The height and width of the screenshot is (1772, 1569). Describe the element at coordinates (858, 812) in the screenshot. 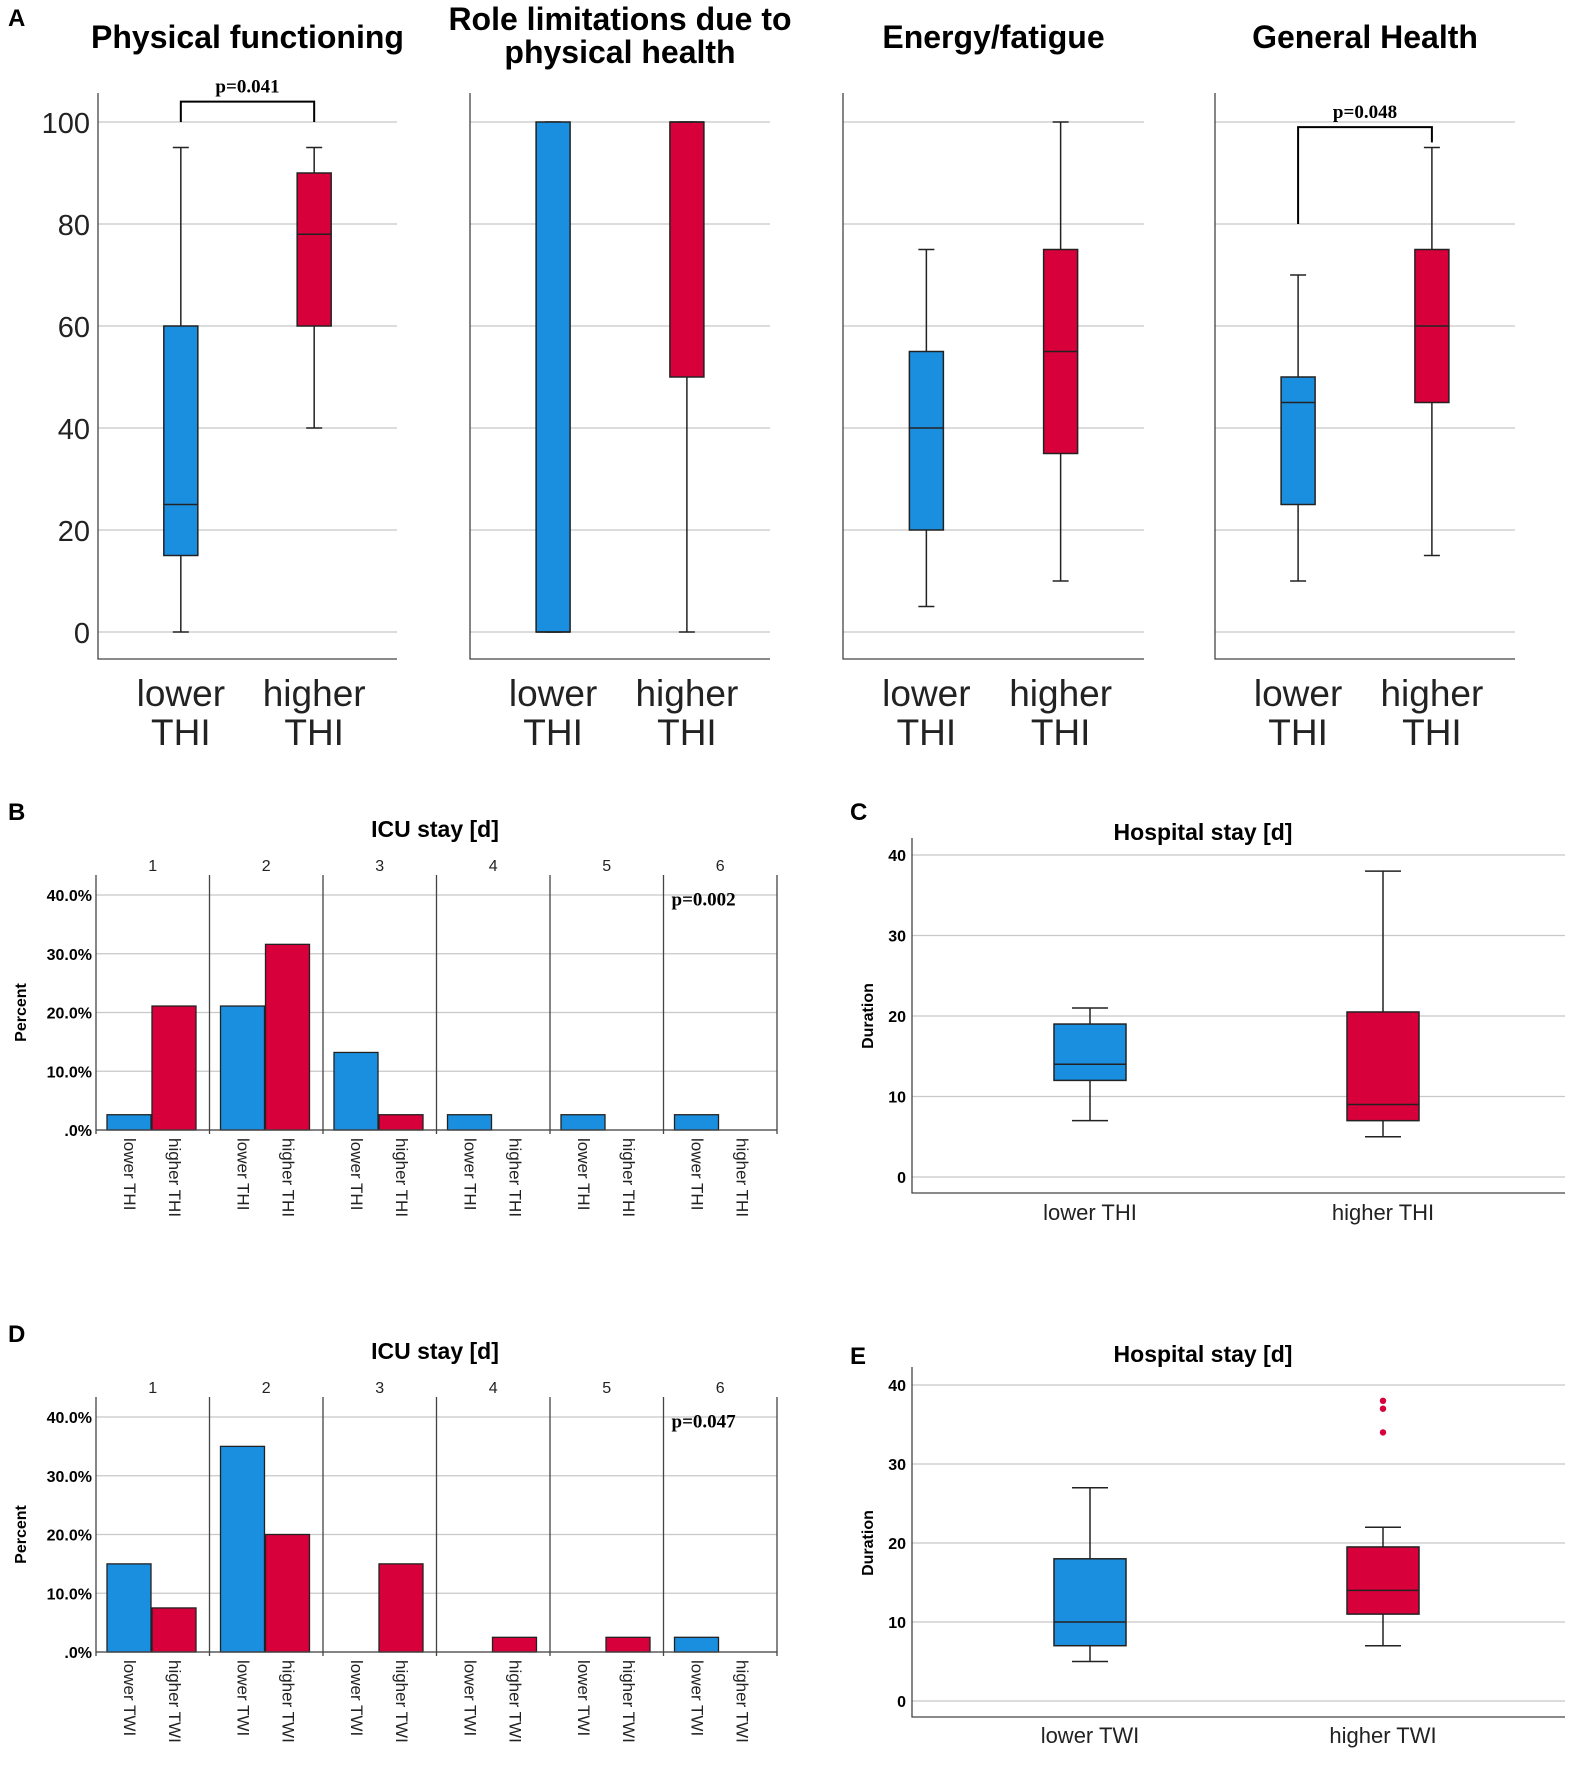

I see `panel-label: C` at that location.